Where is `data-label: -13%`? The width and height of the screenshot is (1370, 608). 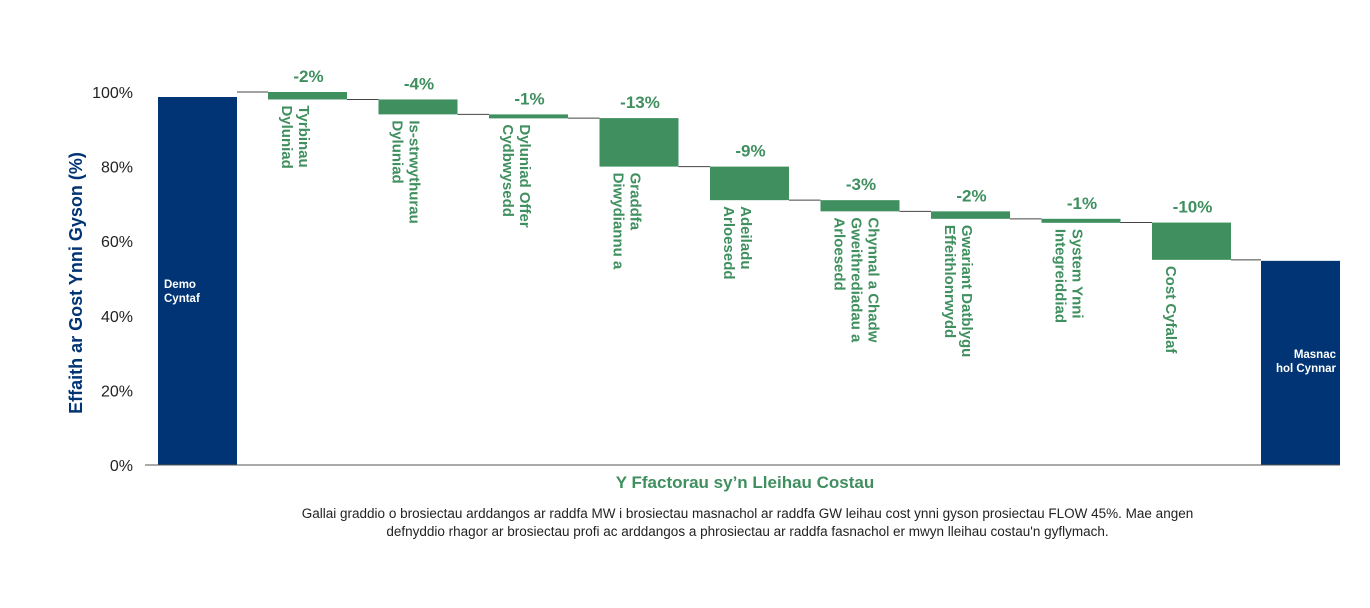
data-label: -13% is located at coordinates (640, 102).